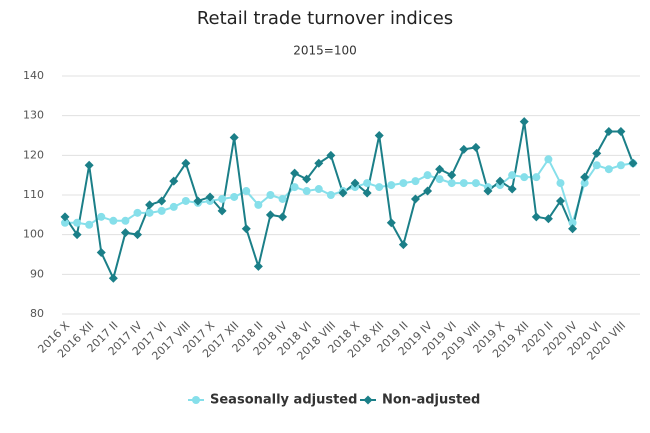 This screenshot has width=650, height=433. Describe the element at coordinates (33, 115) in the screenshot. I see `y-tick-label: 130` at that location.